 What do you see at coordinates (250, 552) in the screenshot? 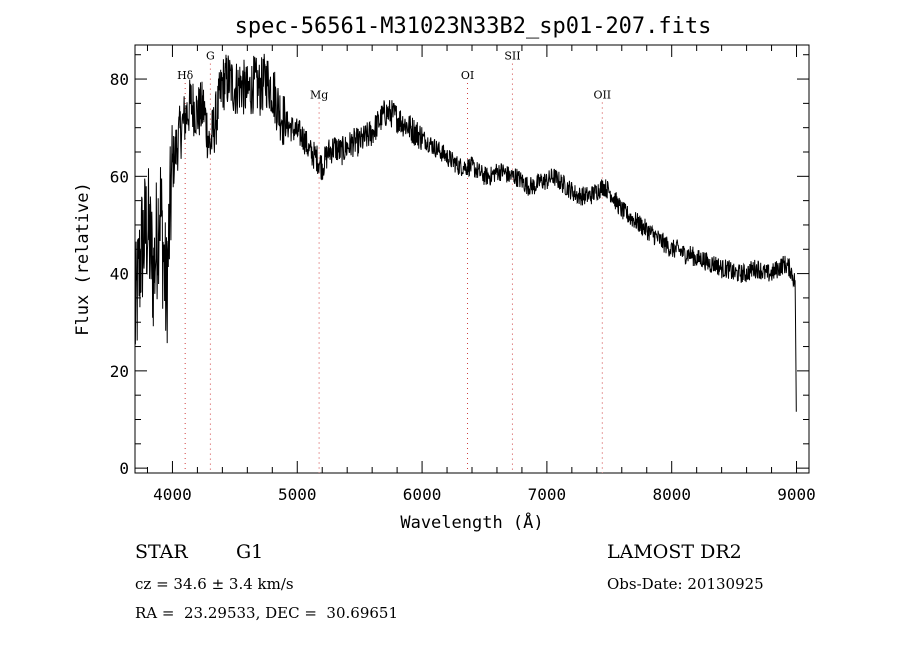
I see `object-subclass: G1` at bounding box center [250, 552].